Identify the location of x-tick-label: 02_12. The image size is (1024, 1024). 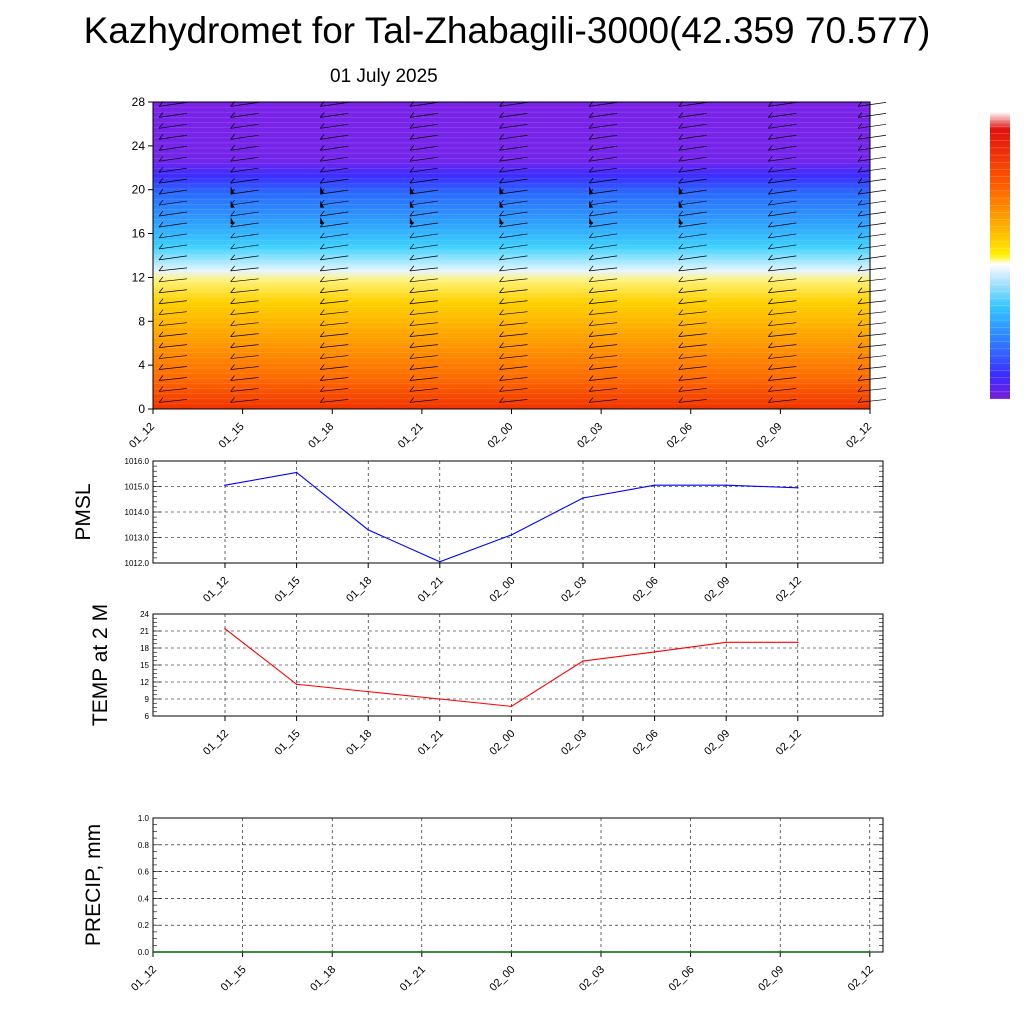
(861, 979).